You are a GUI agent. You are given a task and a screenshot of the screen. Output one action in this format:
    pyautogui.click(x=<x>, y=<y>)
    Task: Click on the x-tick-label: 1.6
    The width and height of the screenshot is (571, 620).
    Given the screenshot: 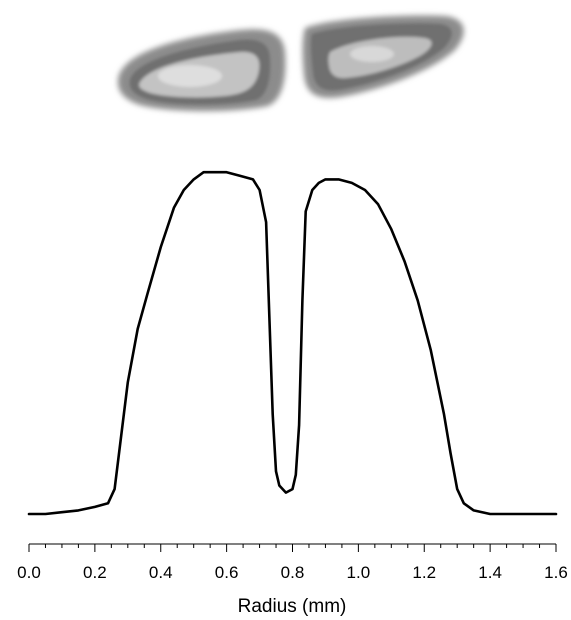 What is the action you would take?
    pyautogui.click(x=556, y=572)
    